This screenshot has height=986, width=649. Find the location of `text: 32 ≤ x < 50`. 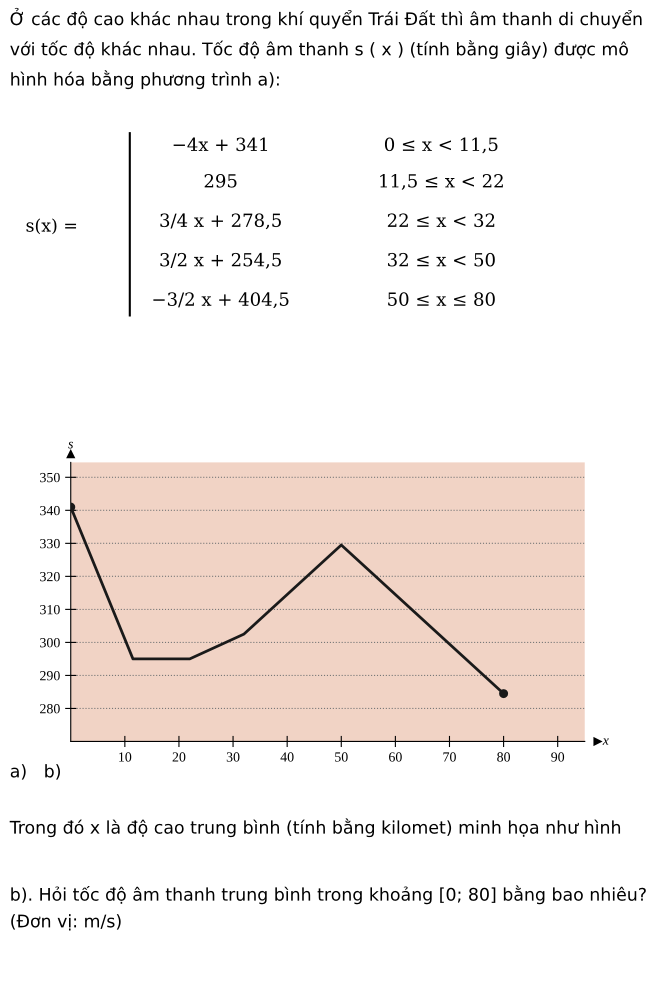

text: 32 ≤ x < 50 is located at coordinates (441, 259).